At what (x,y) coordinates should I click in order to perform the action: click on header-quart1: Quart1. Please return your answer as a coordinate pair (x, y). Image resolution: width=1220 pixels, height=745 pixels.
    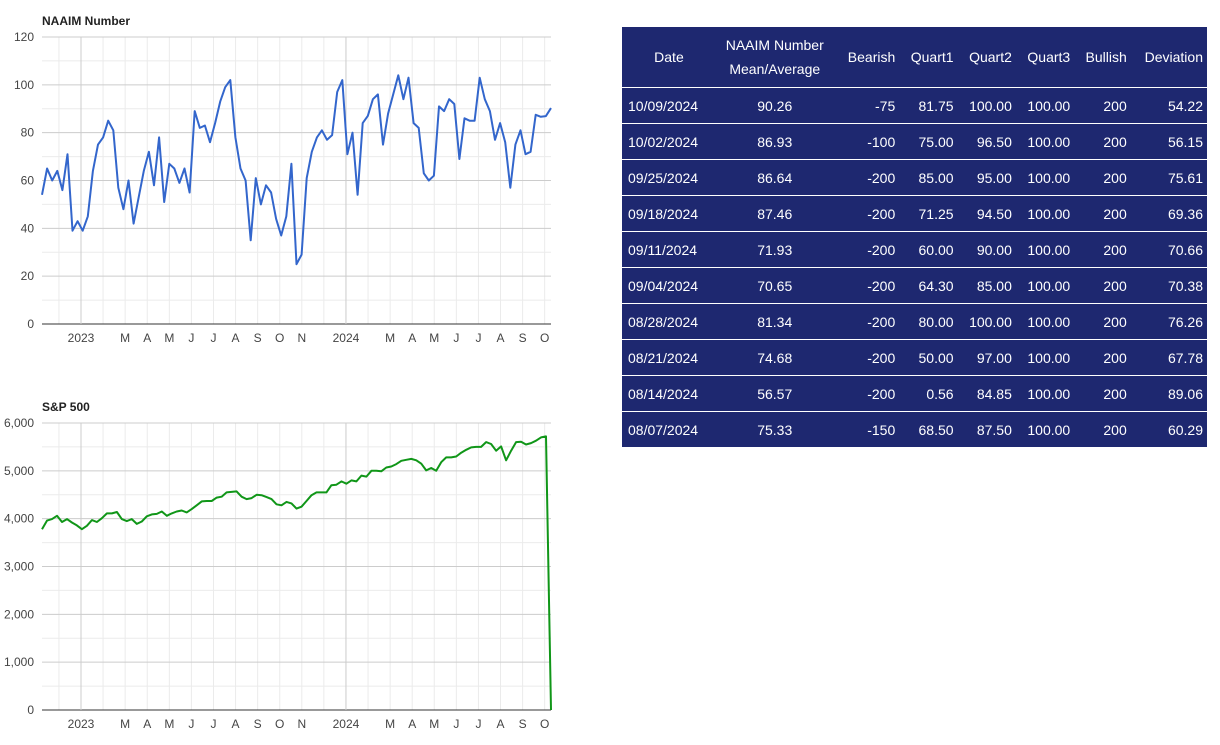
    Looking at the image, I should click on (928, 57).